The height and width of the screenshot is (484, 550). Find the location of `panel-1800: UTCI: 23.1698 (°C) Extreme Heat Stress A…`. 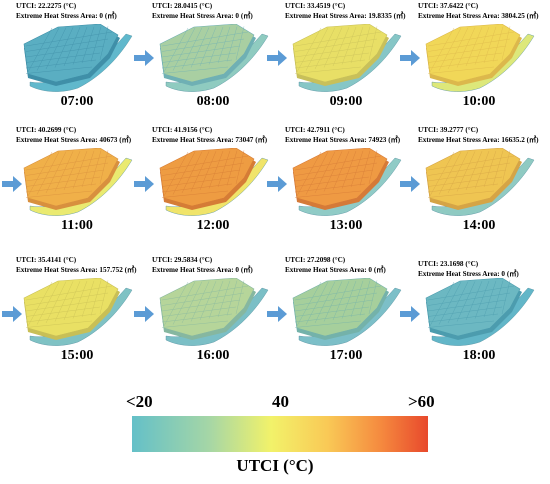

panel-1800: UTCI: 23.1698 (°C) Extreme Heat Stress A… is located at coordinates (479, 315).